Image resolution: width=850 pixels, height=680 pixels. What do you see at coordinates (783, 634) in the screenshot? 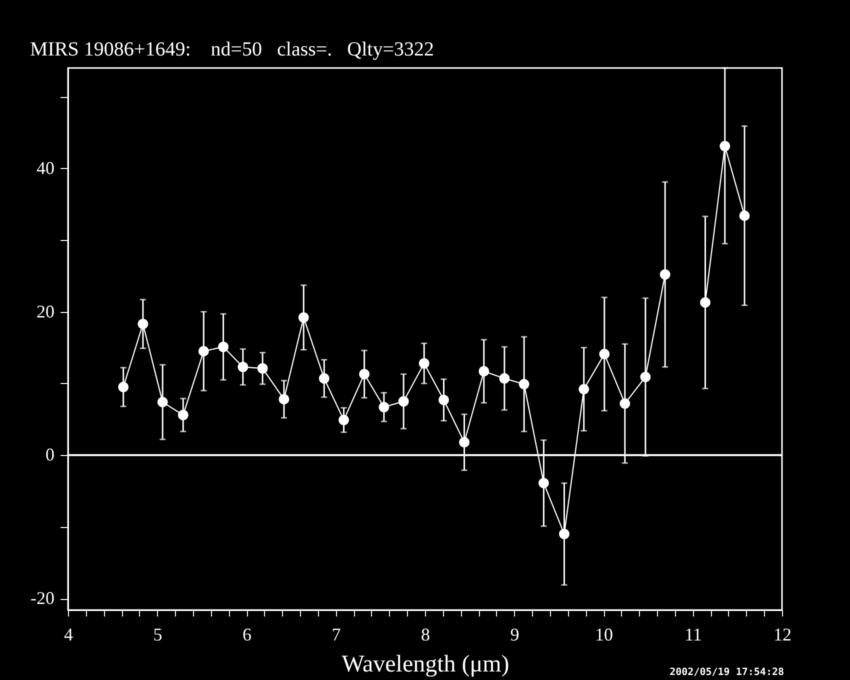
I see `x-tick-label: 12` at bounding box center [783, 634].